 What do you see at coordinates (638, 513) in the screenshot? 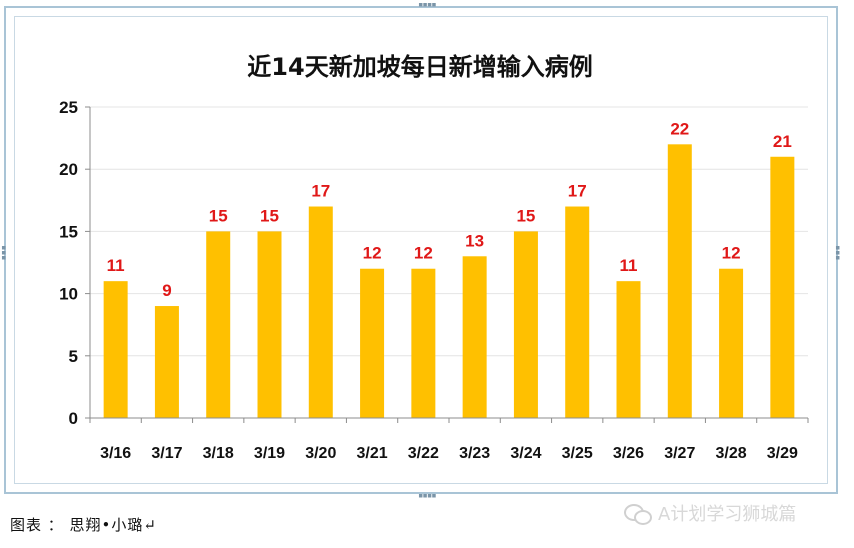
I see `wechat-icon` at bounding box center [638, 513].